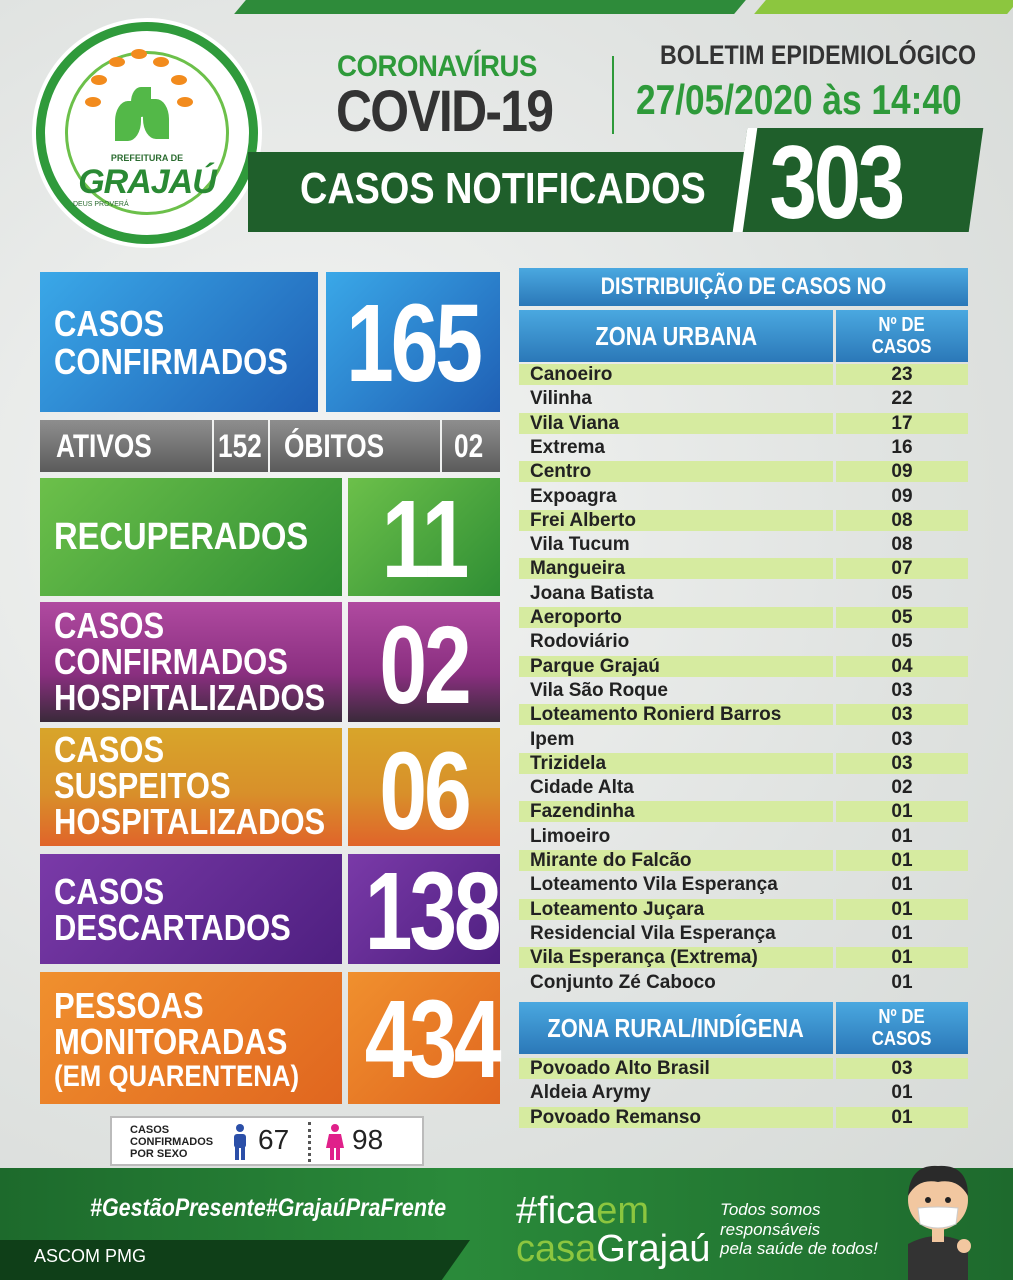  Describe the element at coordinates (902, 423) in the screenshot. I see `urban-case-count: 17` at that location.